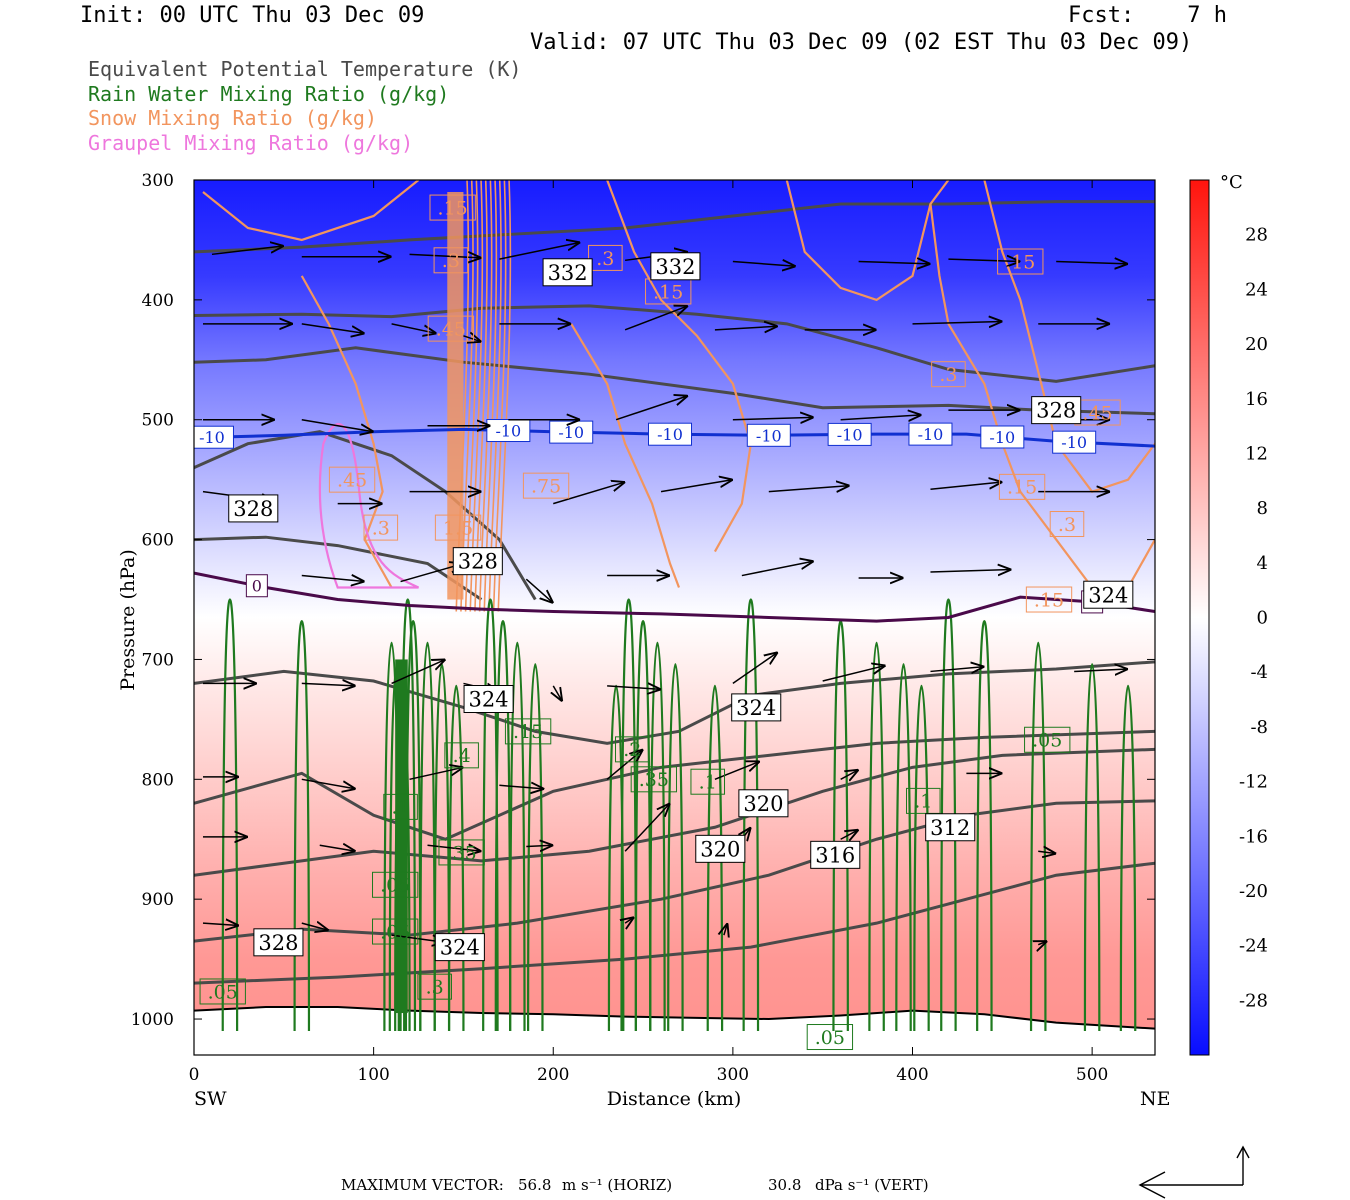  What do you see at coordinates (1259, 727) in the screenshot?
I see `colorbar-tick-label: -8` at bounding box center [1259, 727].